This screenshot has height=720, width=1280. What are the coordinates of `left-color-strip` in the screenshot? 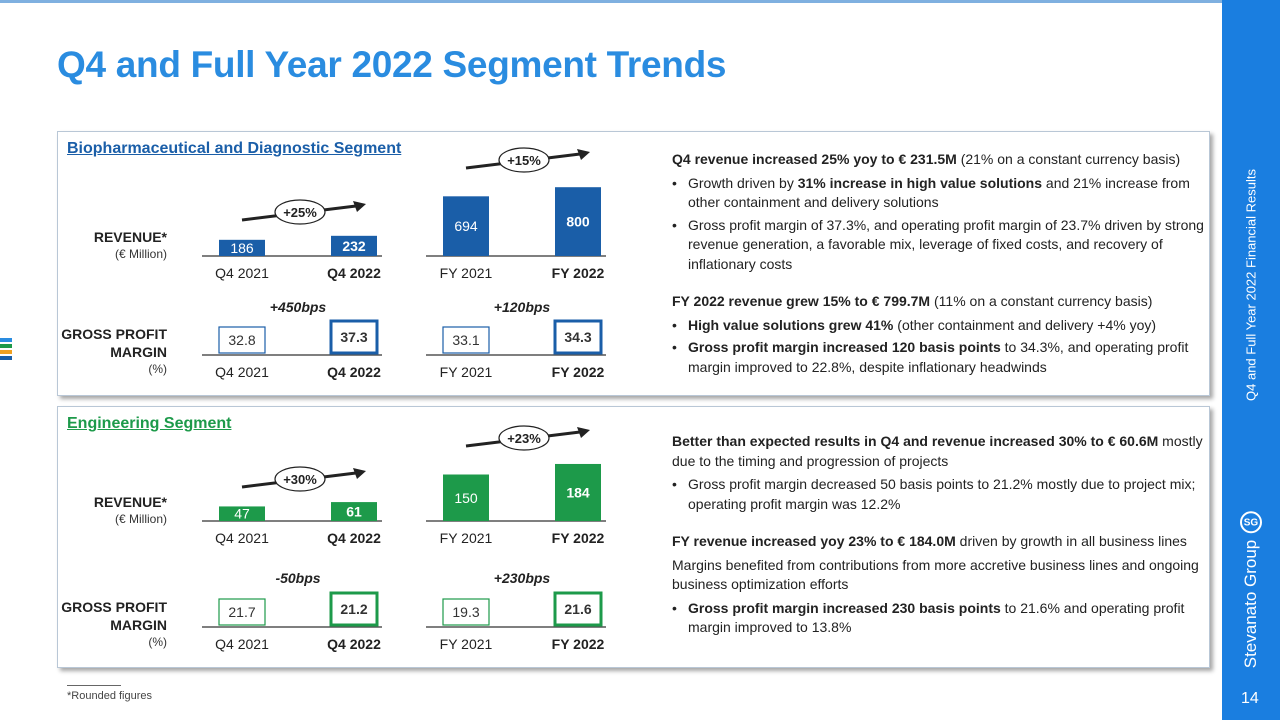 It's located at (6, 353).